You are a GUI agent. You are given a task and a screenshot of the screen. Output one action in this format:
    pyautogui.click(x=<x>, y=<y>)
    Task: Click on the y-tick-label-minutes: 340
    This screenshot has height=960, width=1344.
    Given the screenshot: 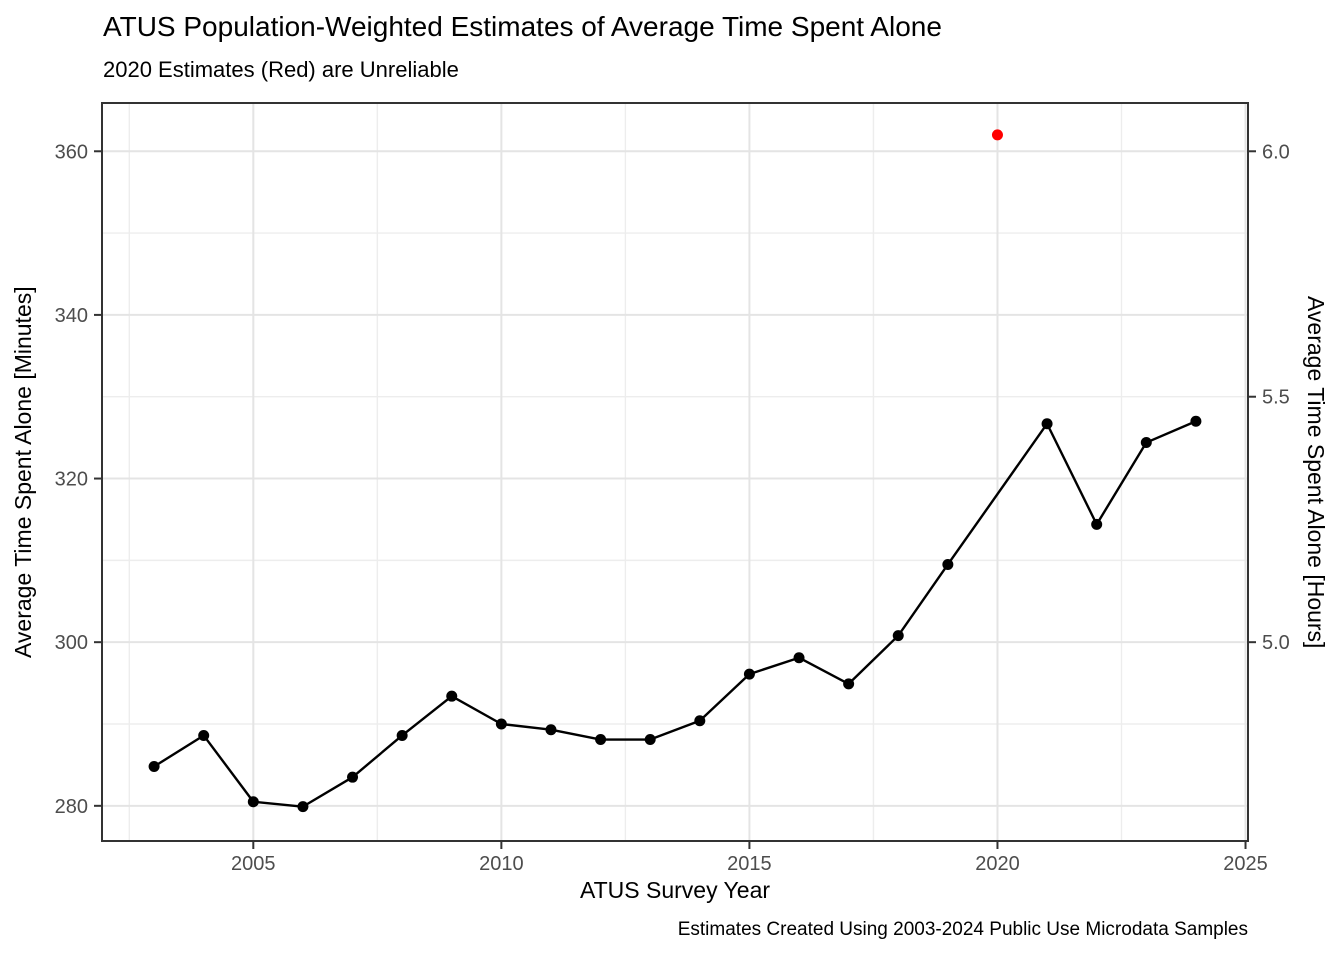 What is the action you would take?
    pyautogui.click(x=71, y=316)
    